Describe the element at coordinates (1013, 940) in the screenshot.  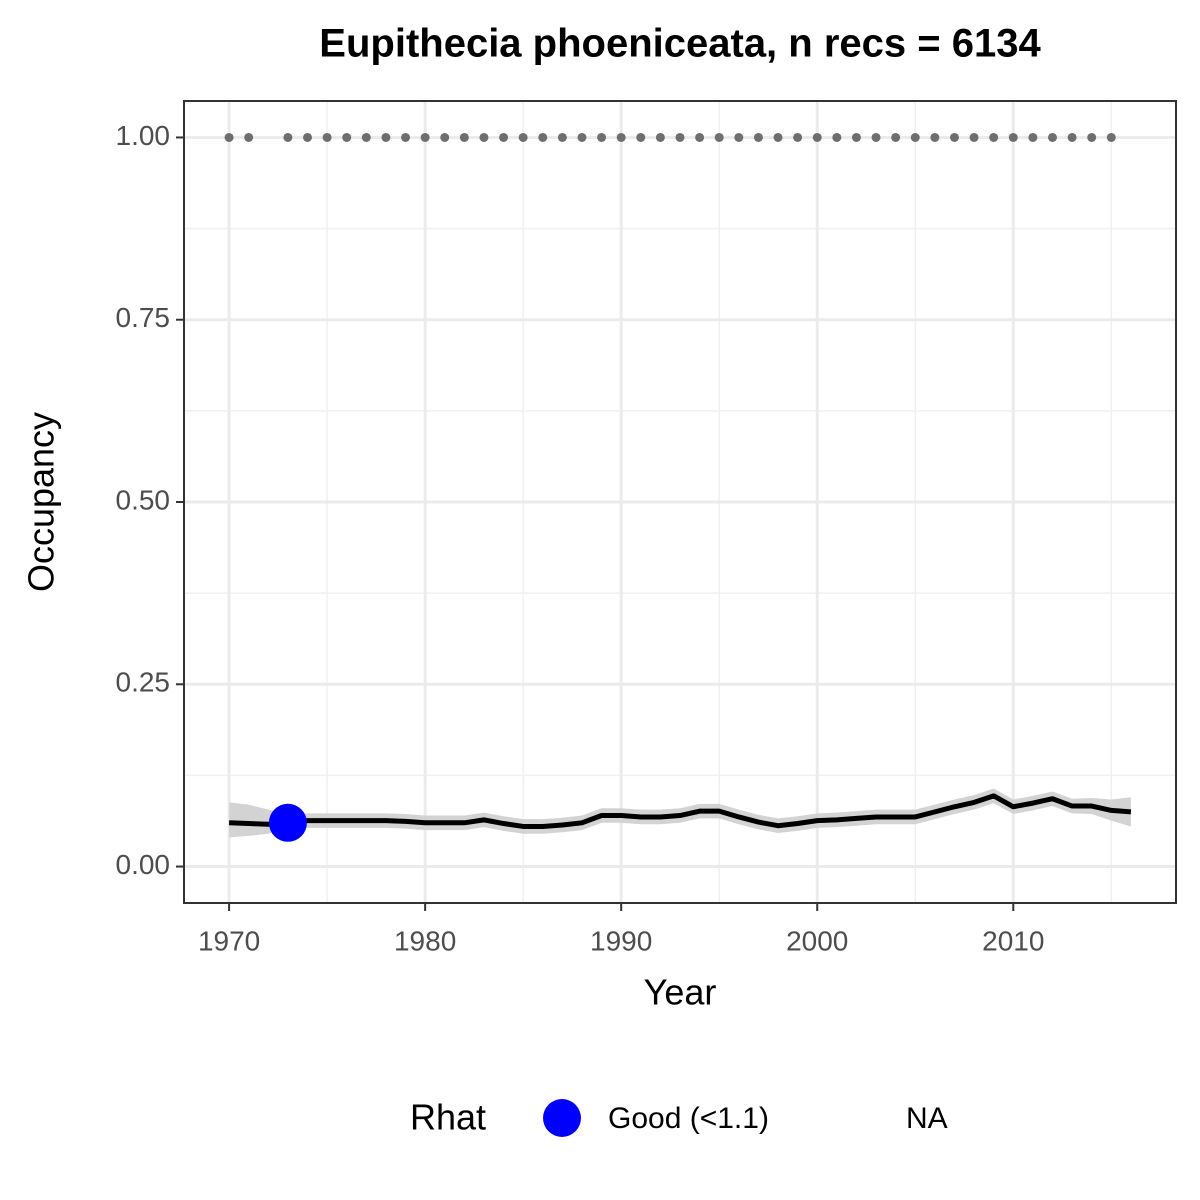
I see `x-tick-label: 2010` at that location.